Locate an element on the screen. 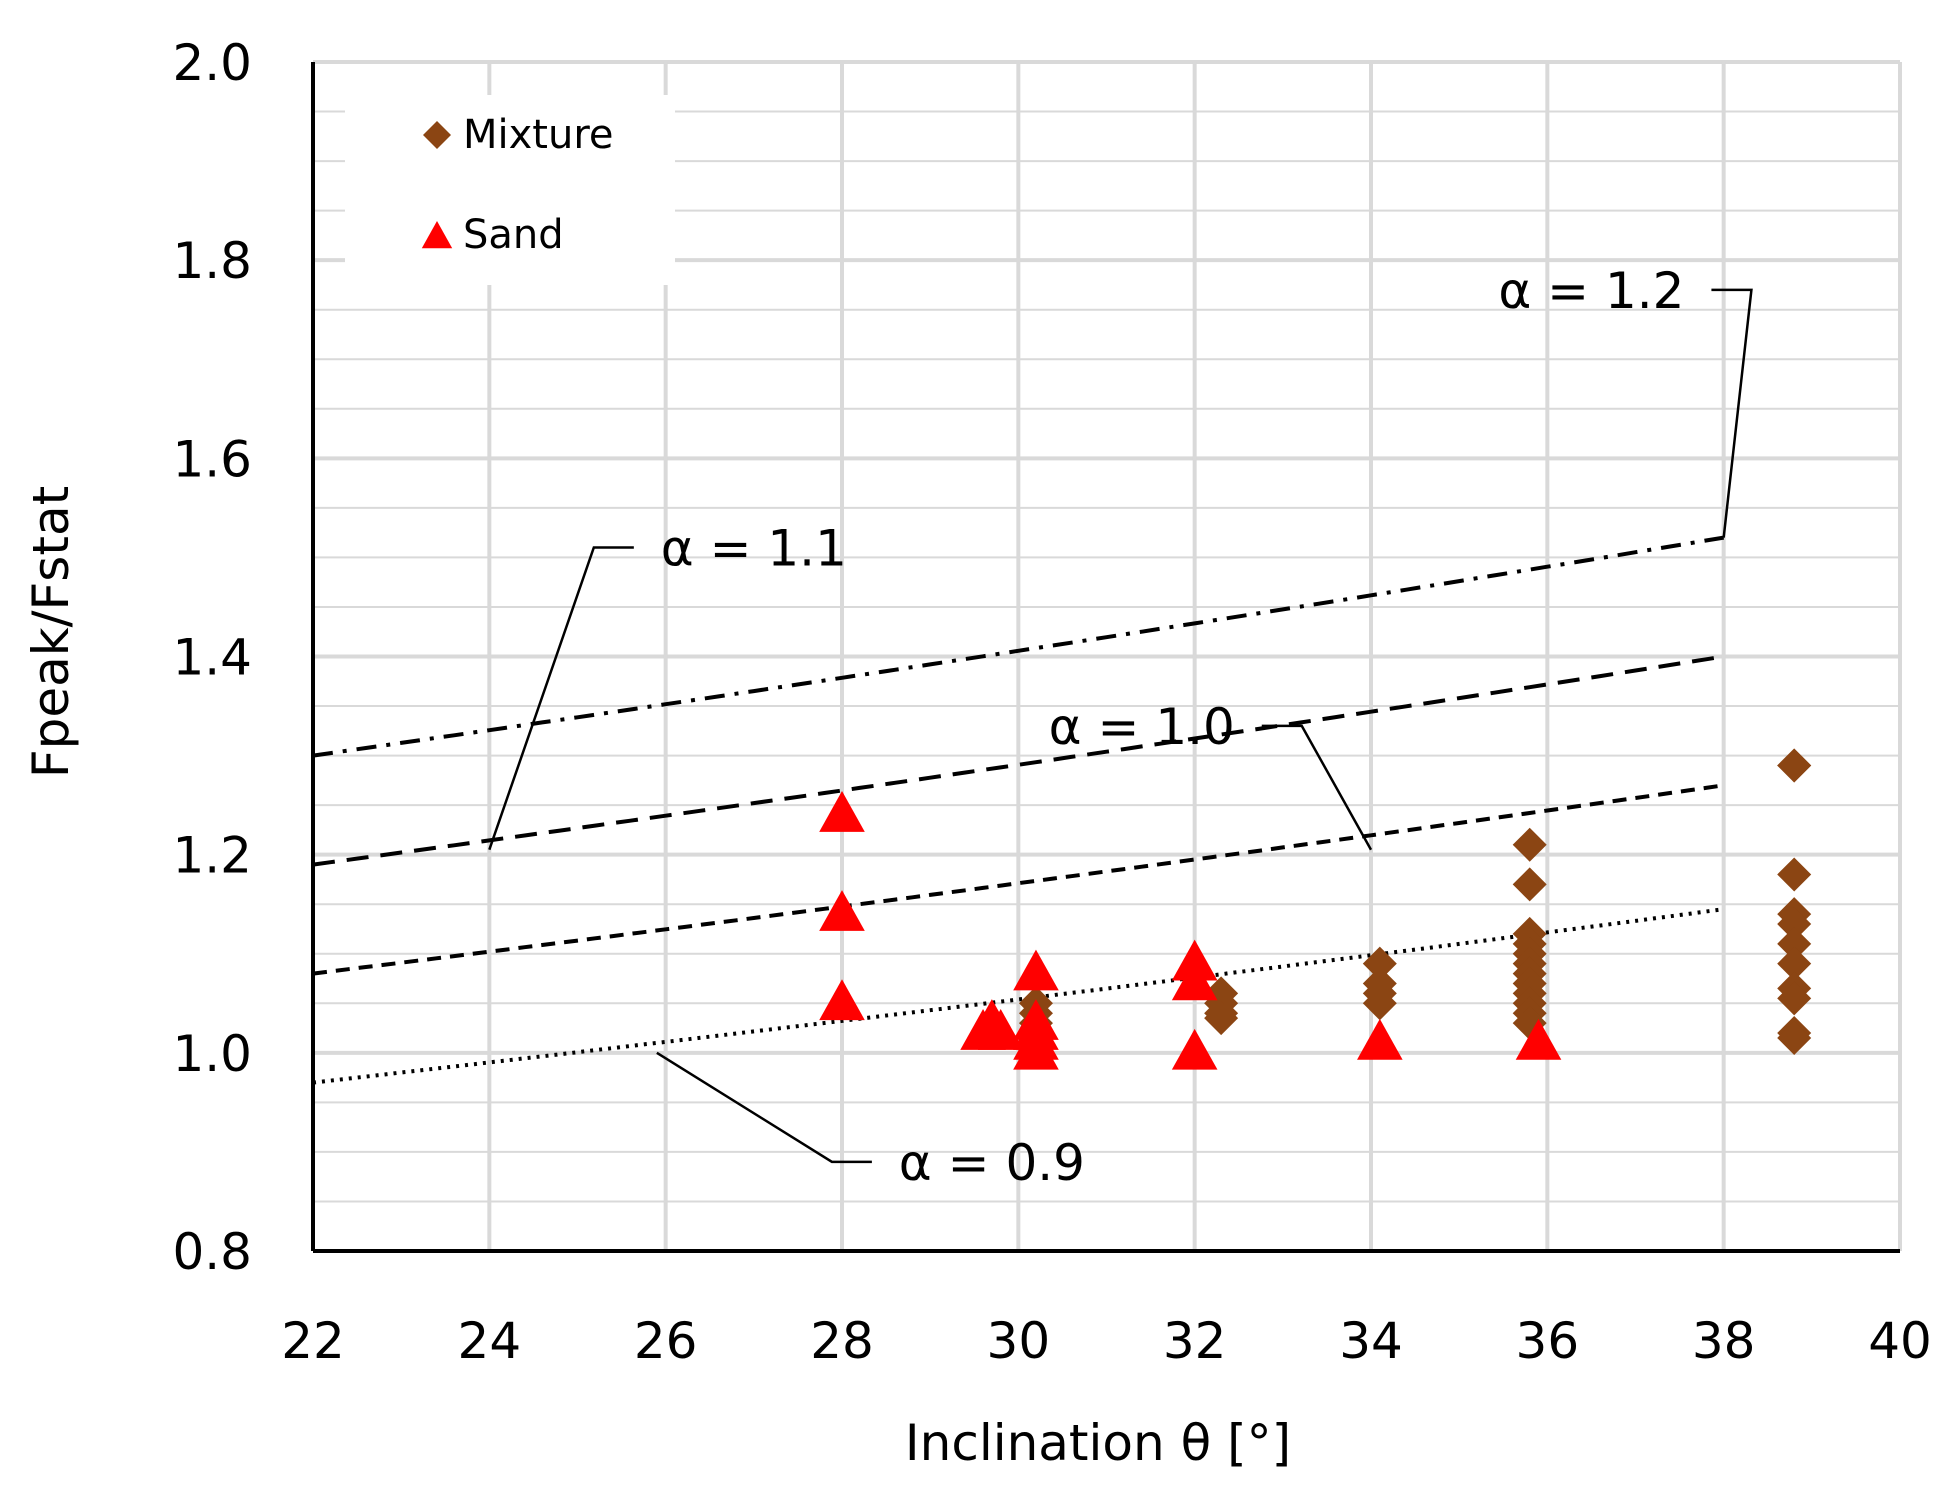 The image size is (1959, 1493). legend-sand-marker is located at coordinates (437, 235).